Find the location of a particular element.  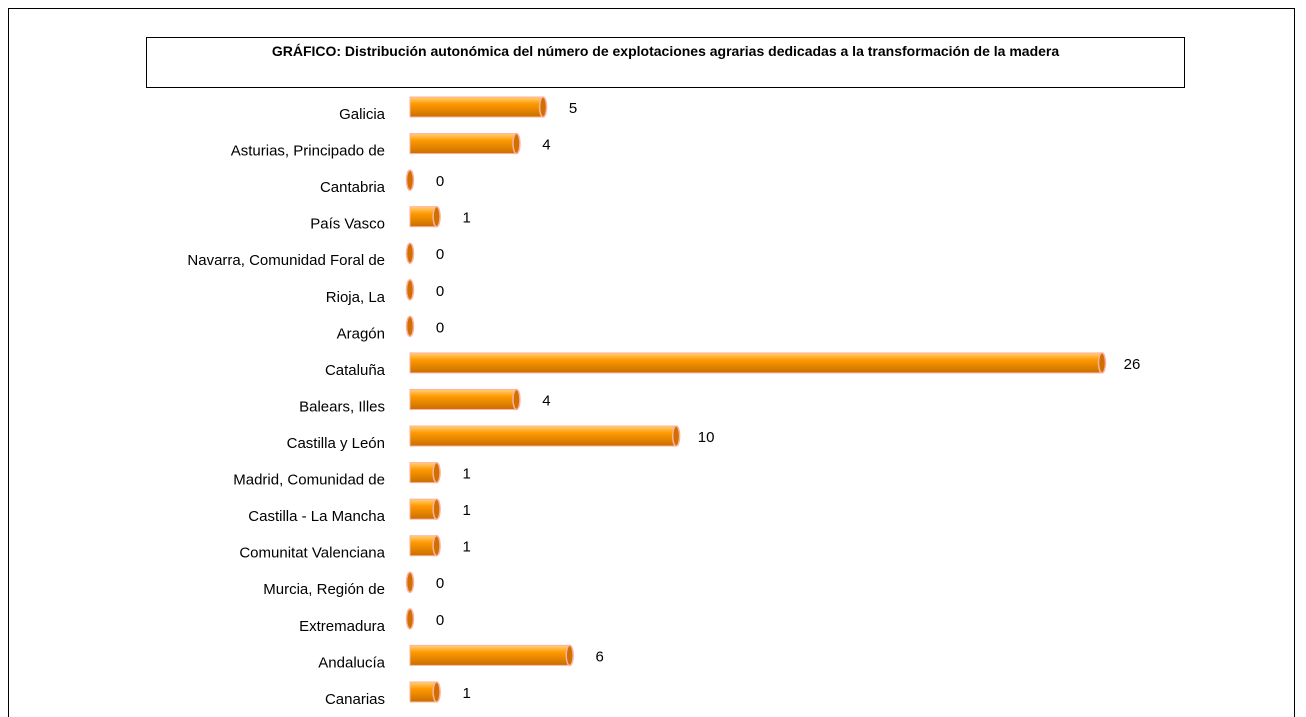

y-tick-label: Galicia is located at coordinates (362, 114).